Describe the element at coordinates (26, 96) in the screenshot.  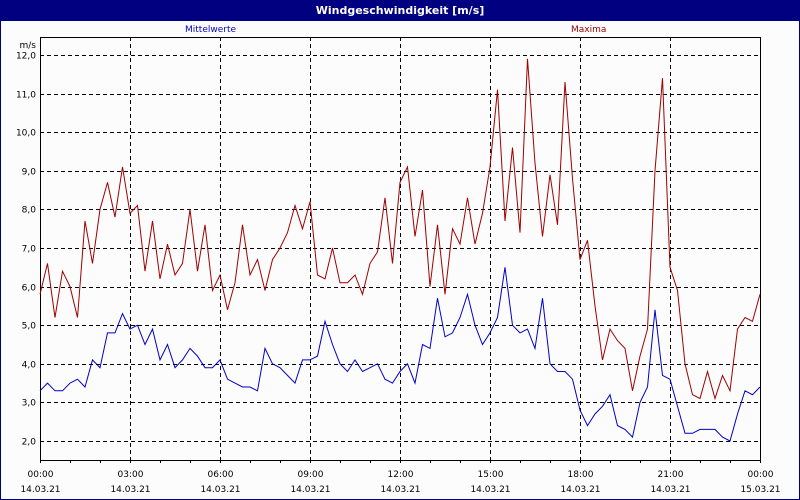
I see `y-tick-label: 11,0` at that location.